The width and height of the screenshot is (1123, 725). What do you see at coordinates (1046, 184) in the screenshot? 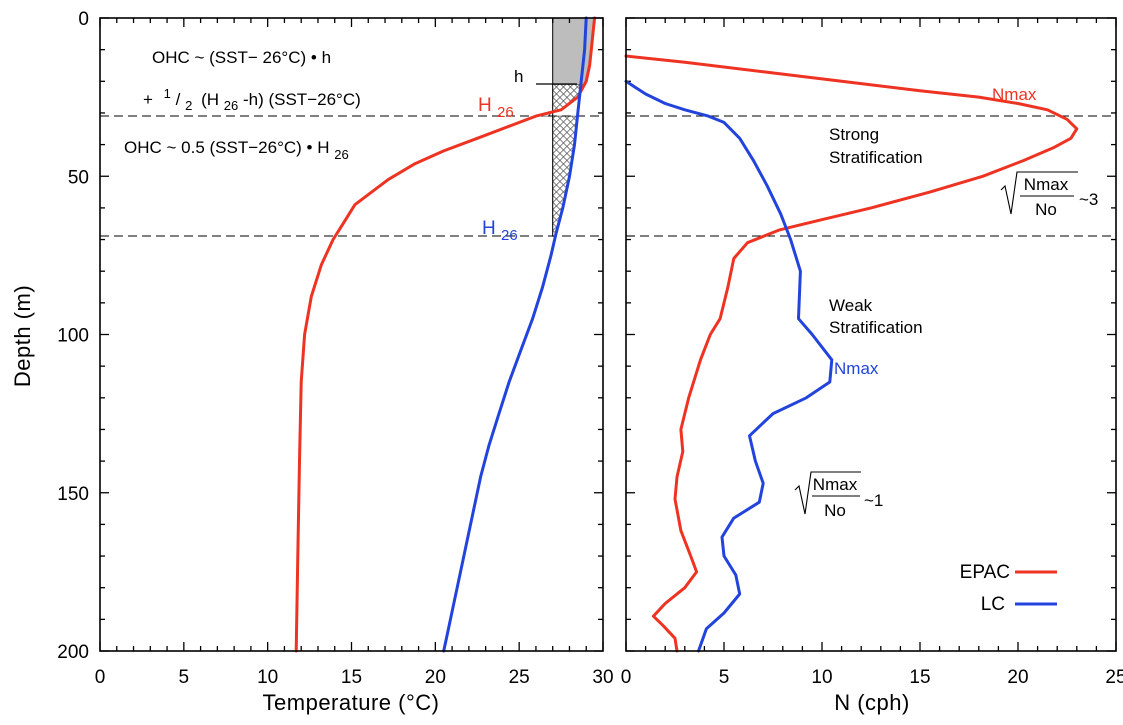
I see `ratio-strong-num: Nmax` at bounding box center [1046, 184].